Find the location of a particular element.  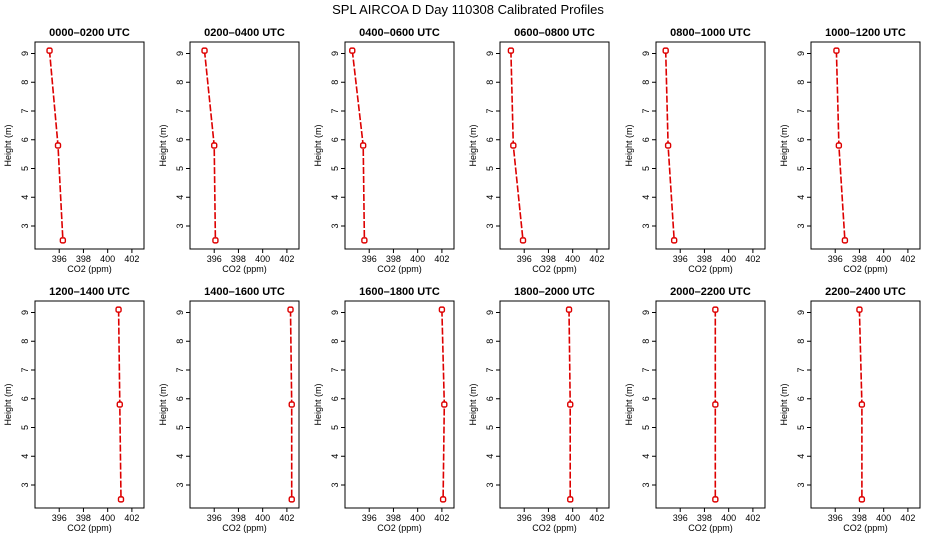

panel-title: 1800–2000 UTC is located at coordinates (554, 292).